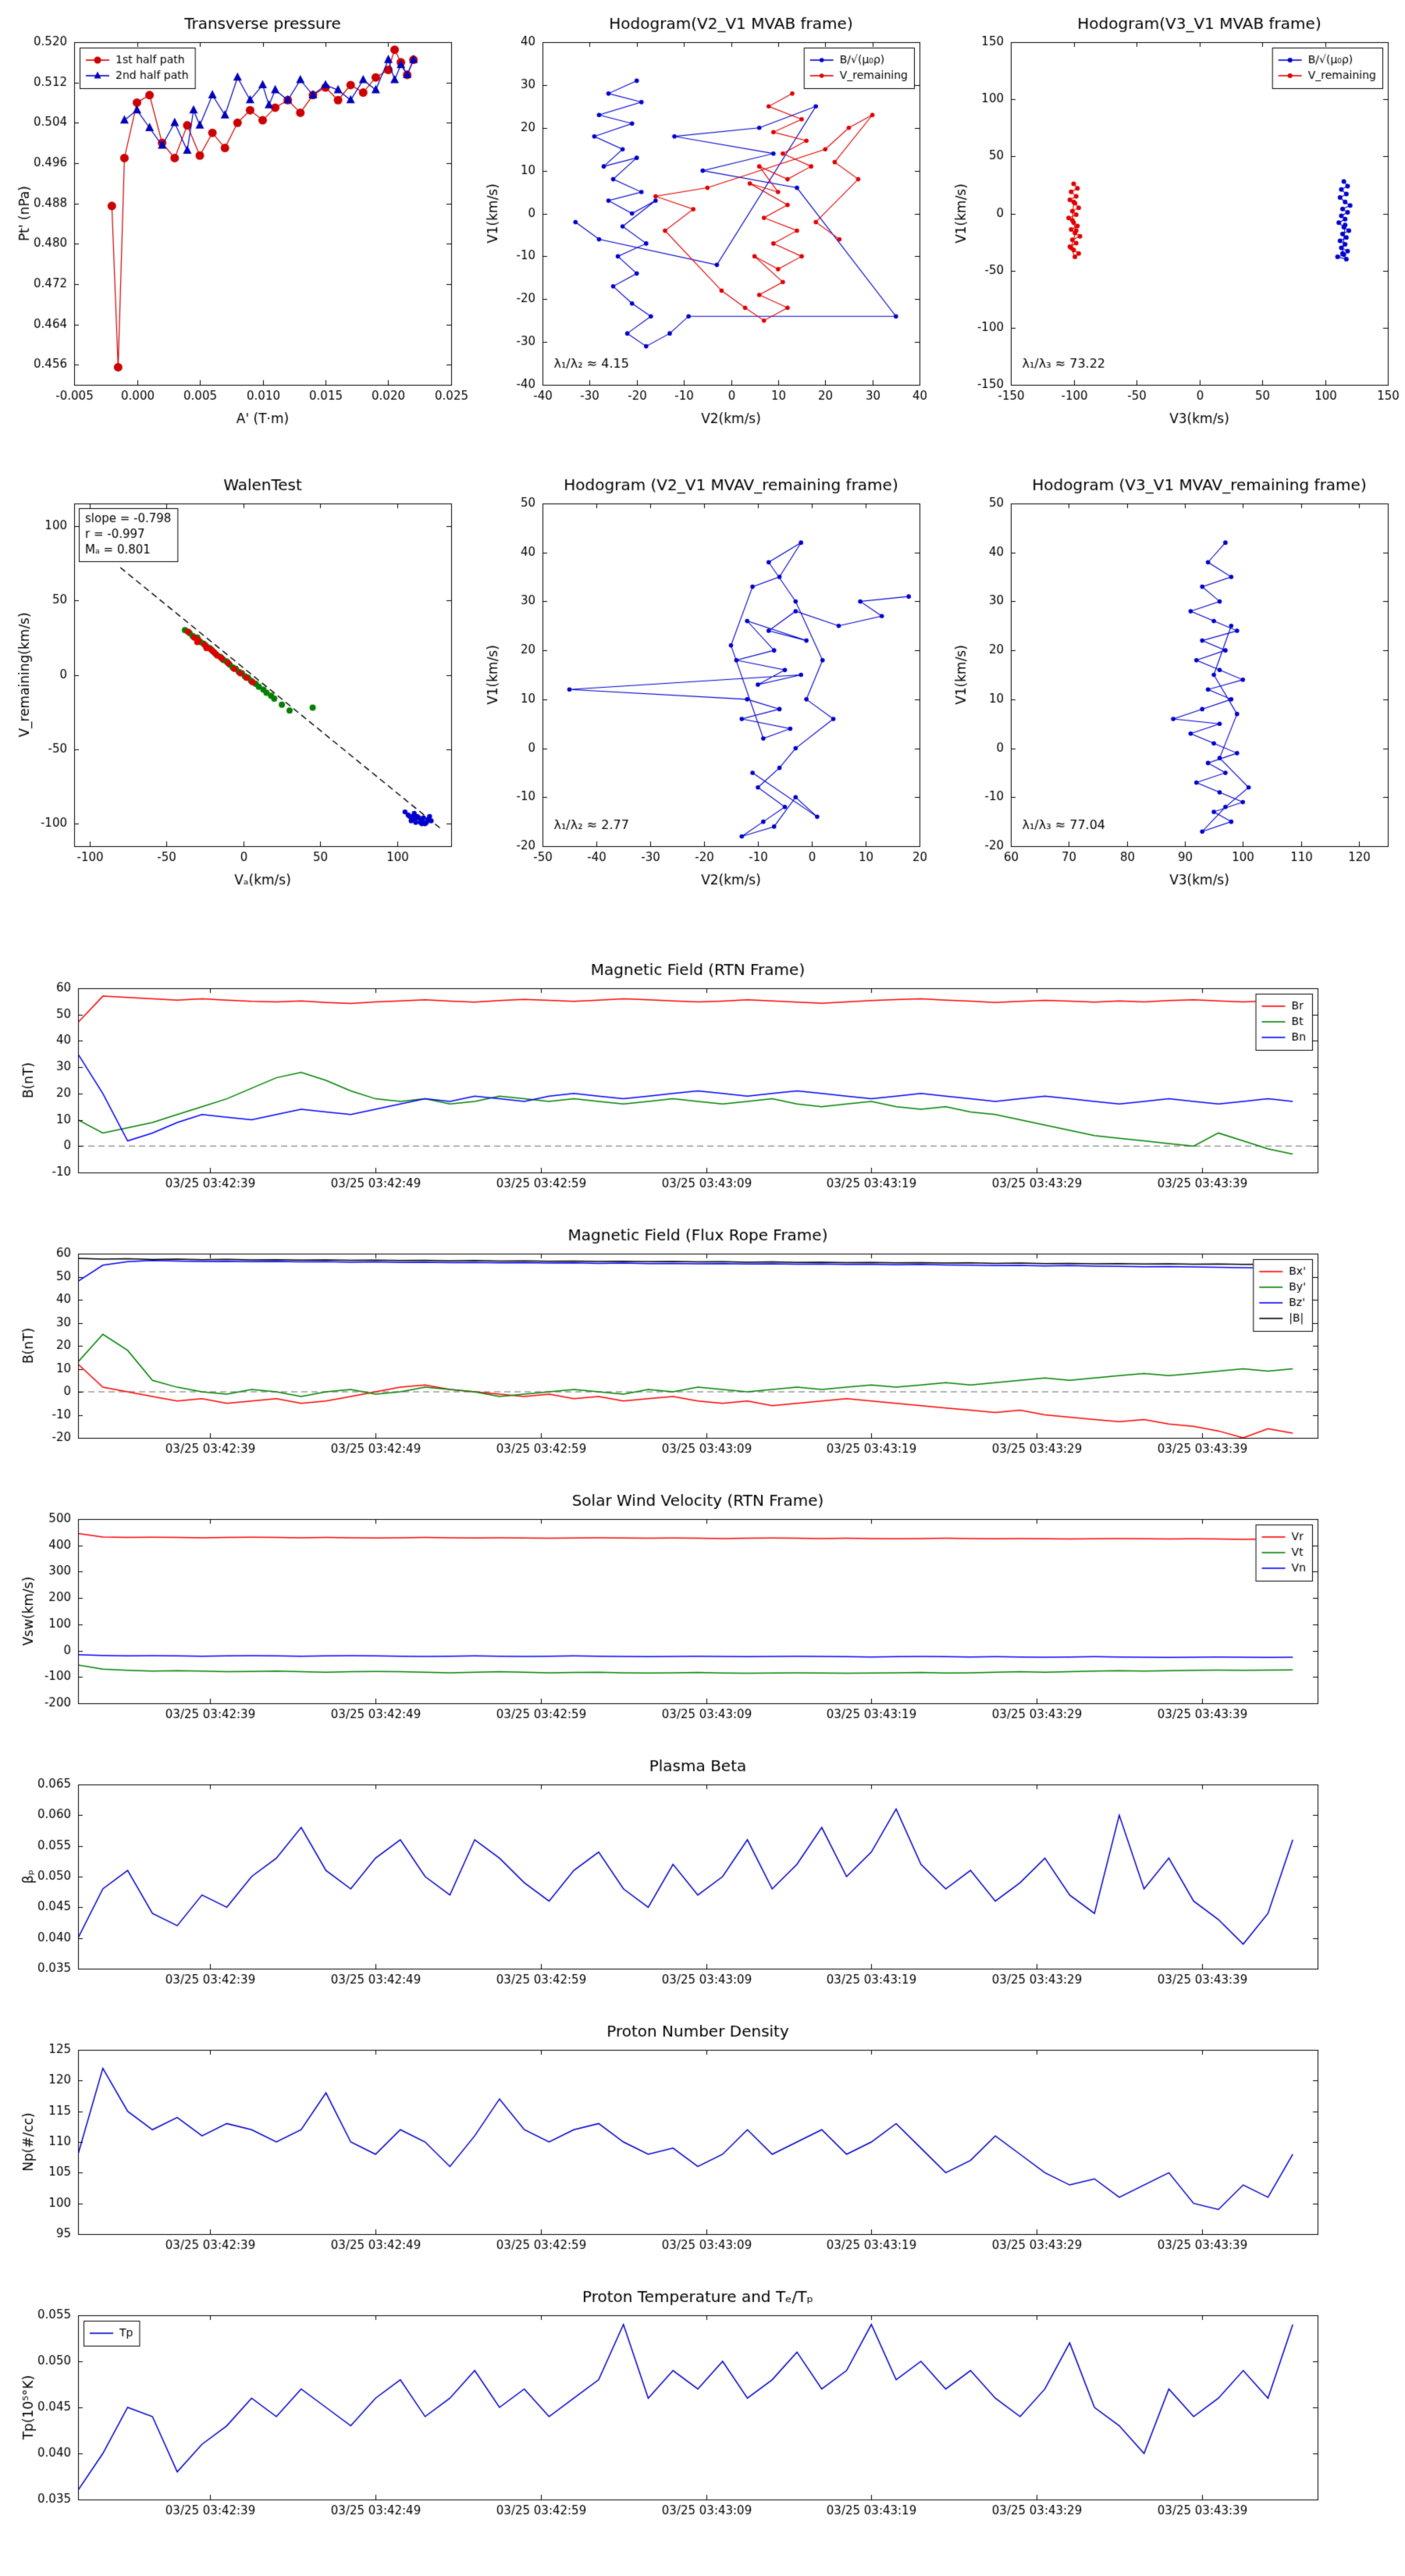 Image resolution: width=1405 pixels, height=2576 pixels. What do you see at coordinates (703, 1614) in the screenshot?
I see `plot-solar-wind-velocity` at bounding box center [703, 1614].